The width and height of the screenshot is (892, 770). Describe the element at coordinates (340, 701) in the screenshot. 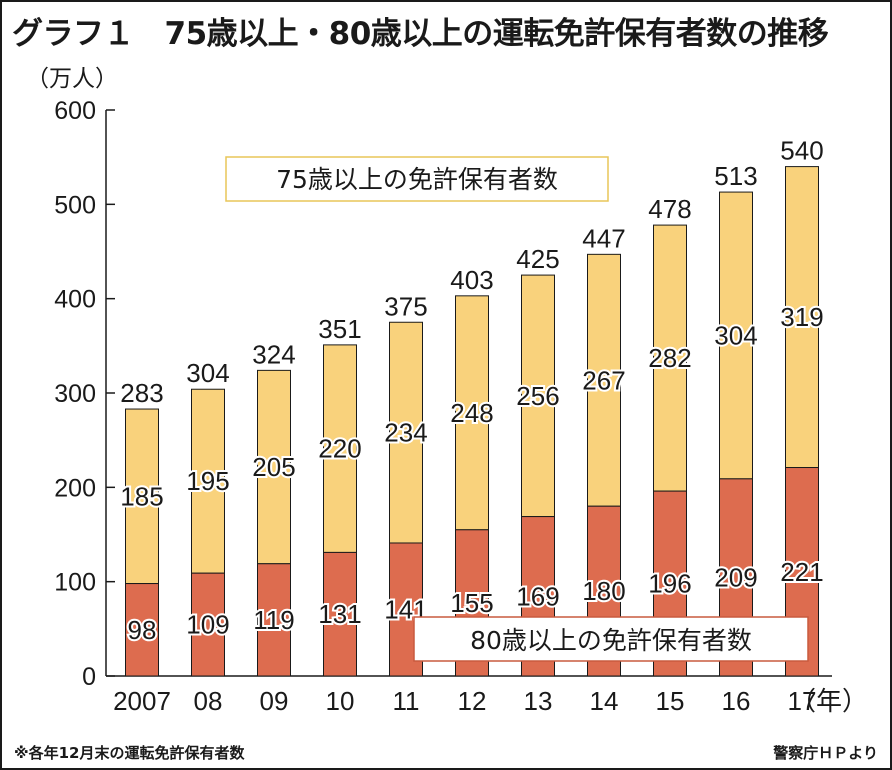

I see `x-tick-label: 10` at that location.